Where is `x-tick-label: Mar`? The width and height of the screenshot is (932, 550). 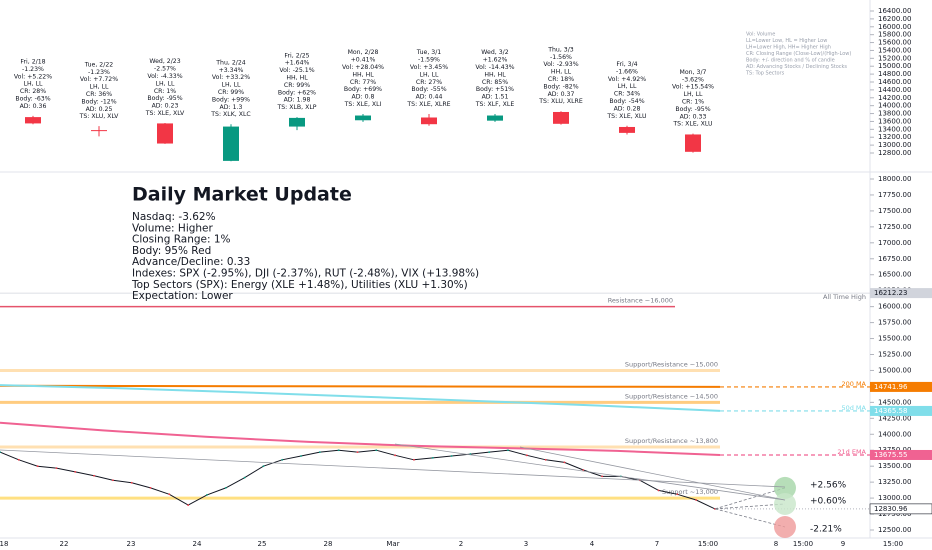
x-tick-label: Mar is located at coordinates (392, 544).